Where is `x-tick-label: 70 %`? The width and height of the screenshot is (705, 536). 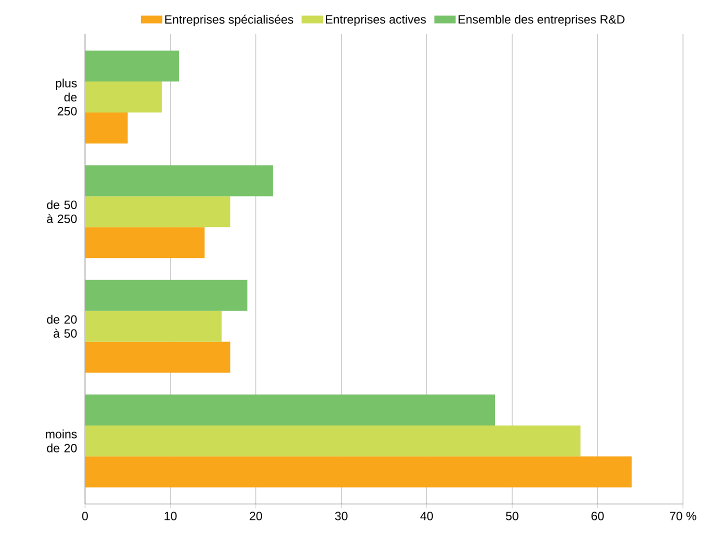
x-tick-label: 70 % is located at coordinates (683, 516).